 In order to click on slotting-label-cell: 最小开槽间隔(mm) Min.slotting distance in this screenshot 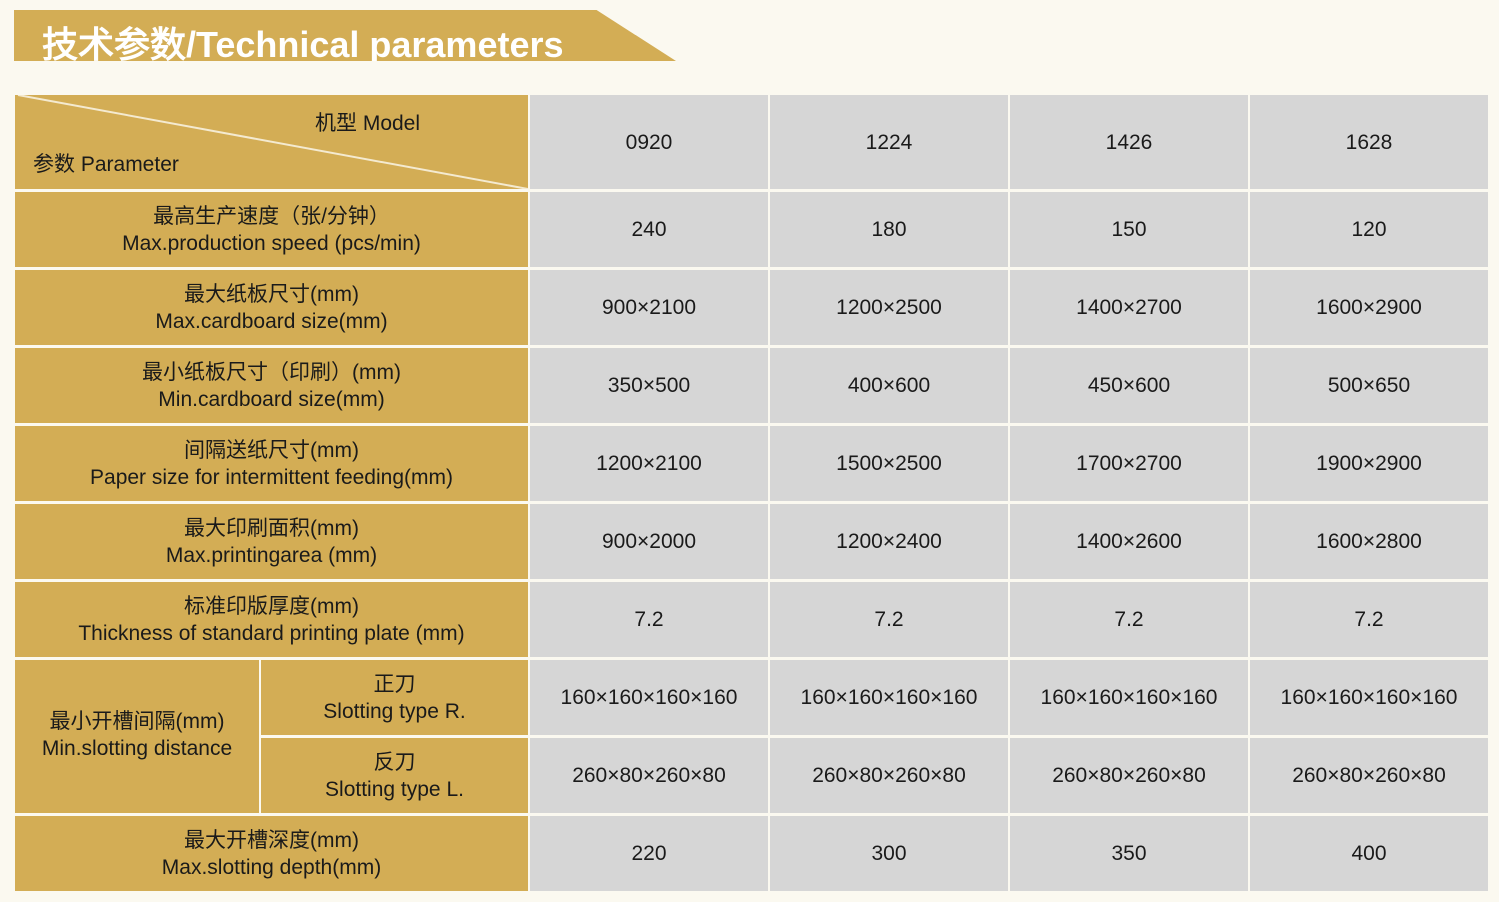, I will do `click(137, 736)`.